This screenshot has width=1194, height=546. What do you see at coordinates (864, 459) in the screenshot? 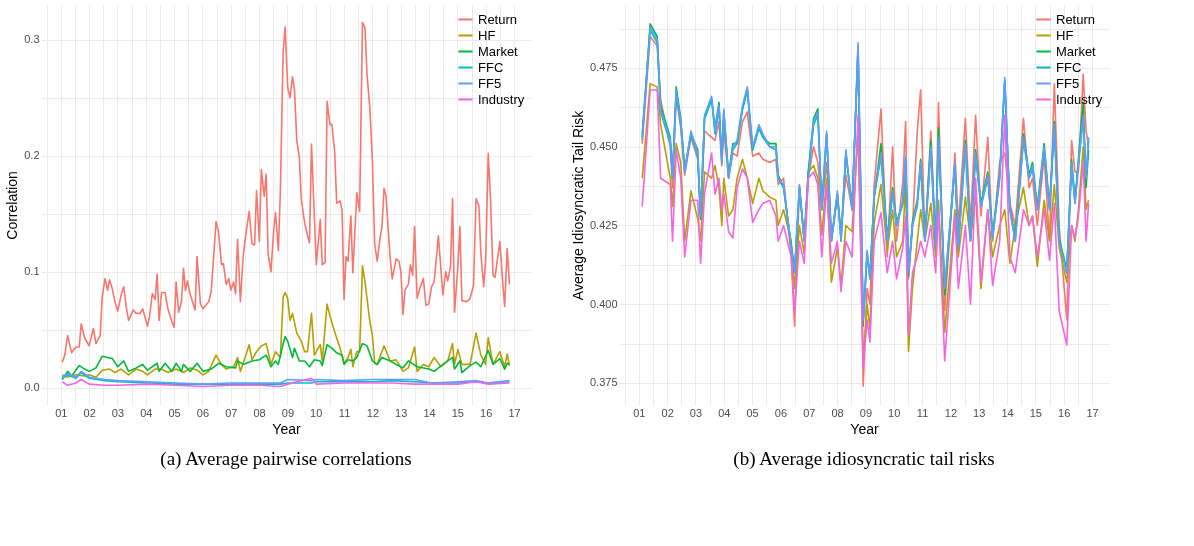
I see `text: (b) Average idiosyncratic tail risks` at bounding box center [864, 459].